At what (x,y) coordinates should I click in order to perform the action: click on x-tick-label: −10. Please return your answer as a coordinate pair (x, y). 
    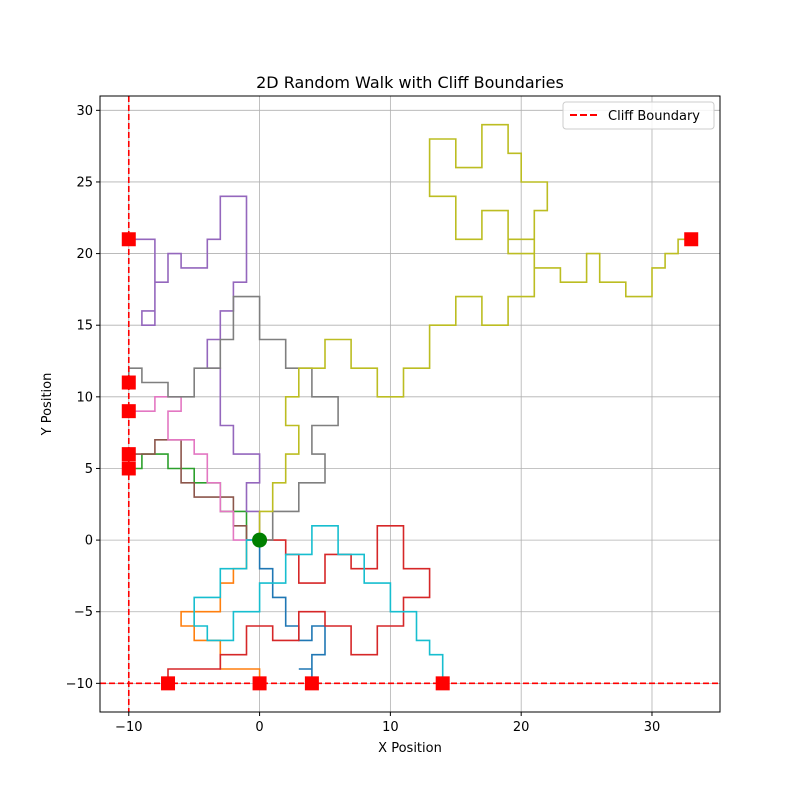
    Looking at the image, I should click on (128, 727).